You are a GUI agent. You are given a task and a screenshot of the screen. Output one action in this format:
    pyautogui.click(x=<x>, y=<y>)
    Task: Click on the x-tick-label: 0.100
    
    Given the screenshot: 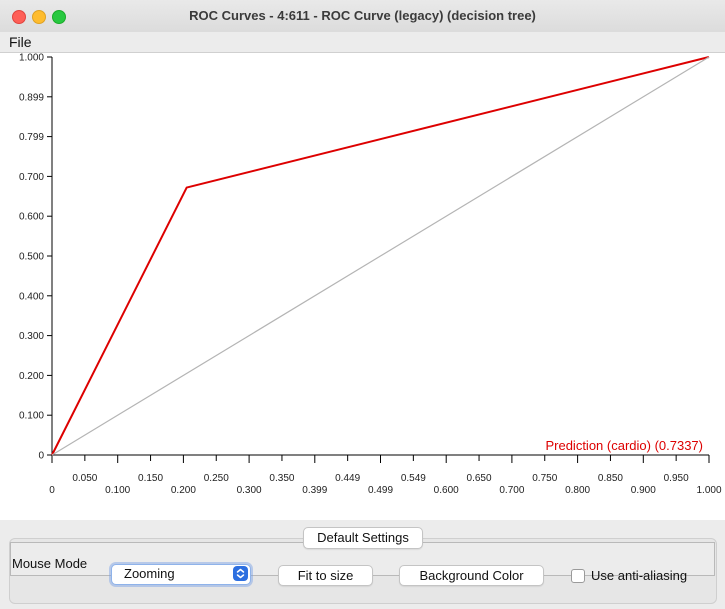 What is the action you would take?
    pyautogui.click(x=117, y=490)
    